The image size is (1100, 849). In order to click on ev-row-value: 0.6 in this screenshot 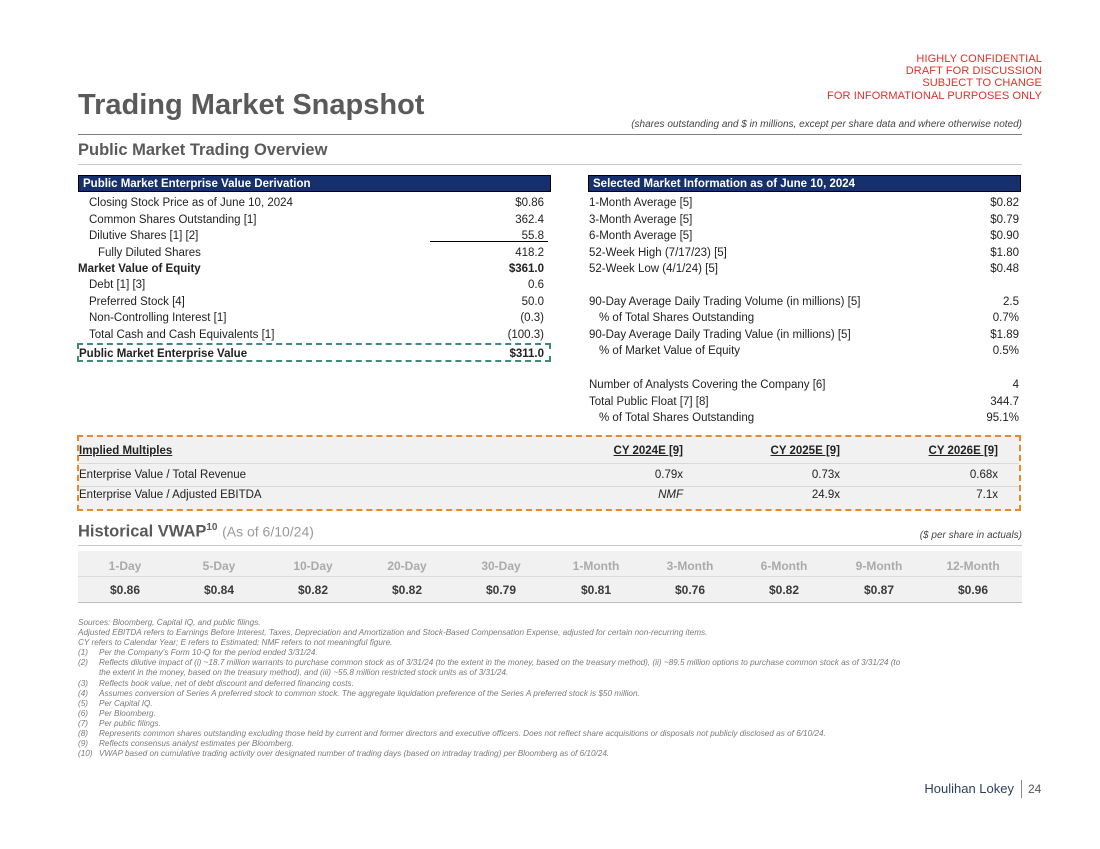, I will do `click(536, 285)`.